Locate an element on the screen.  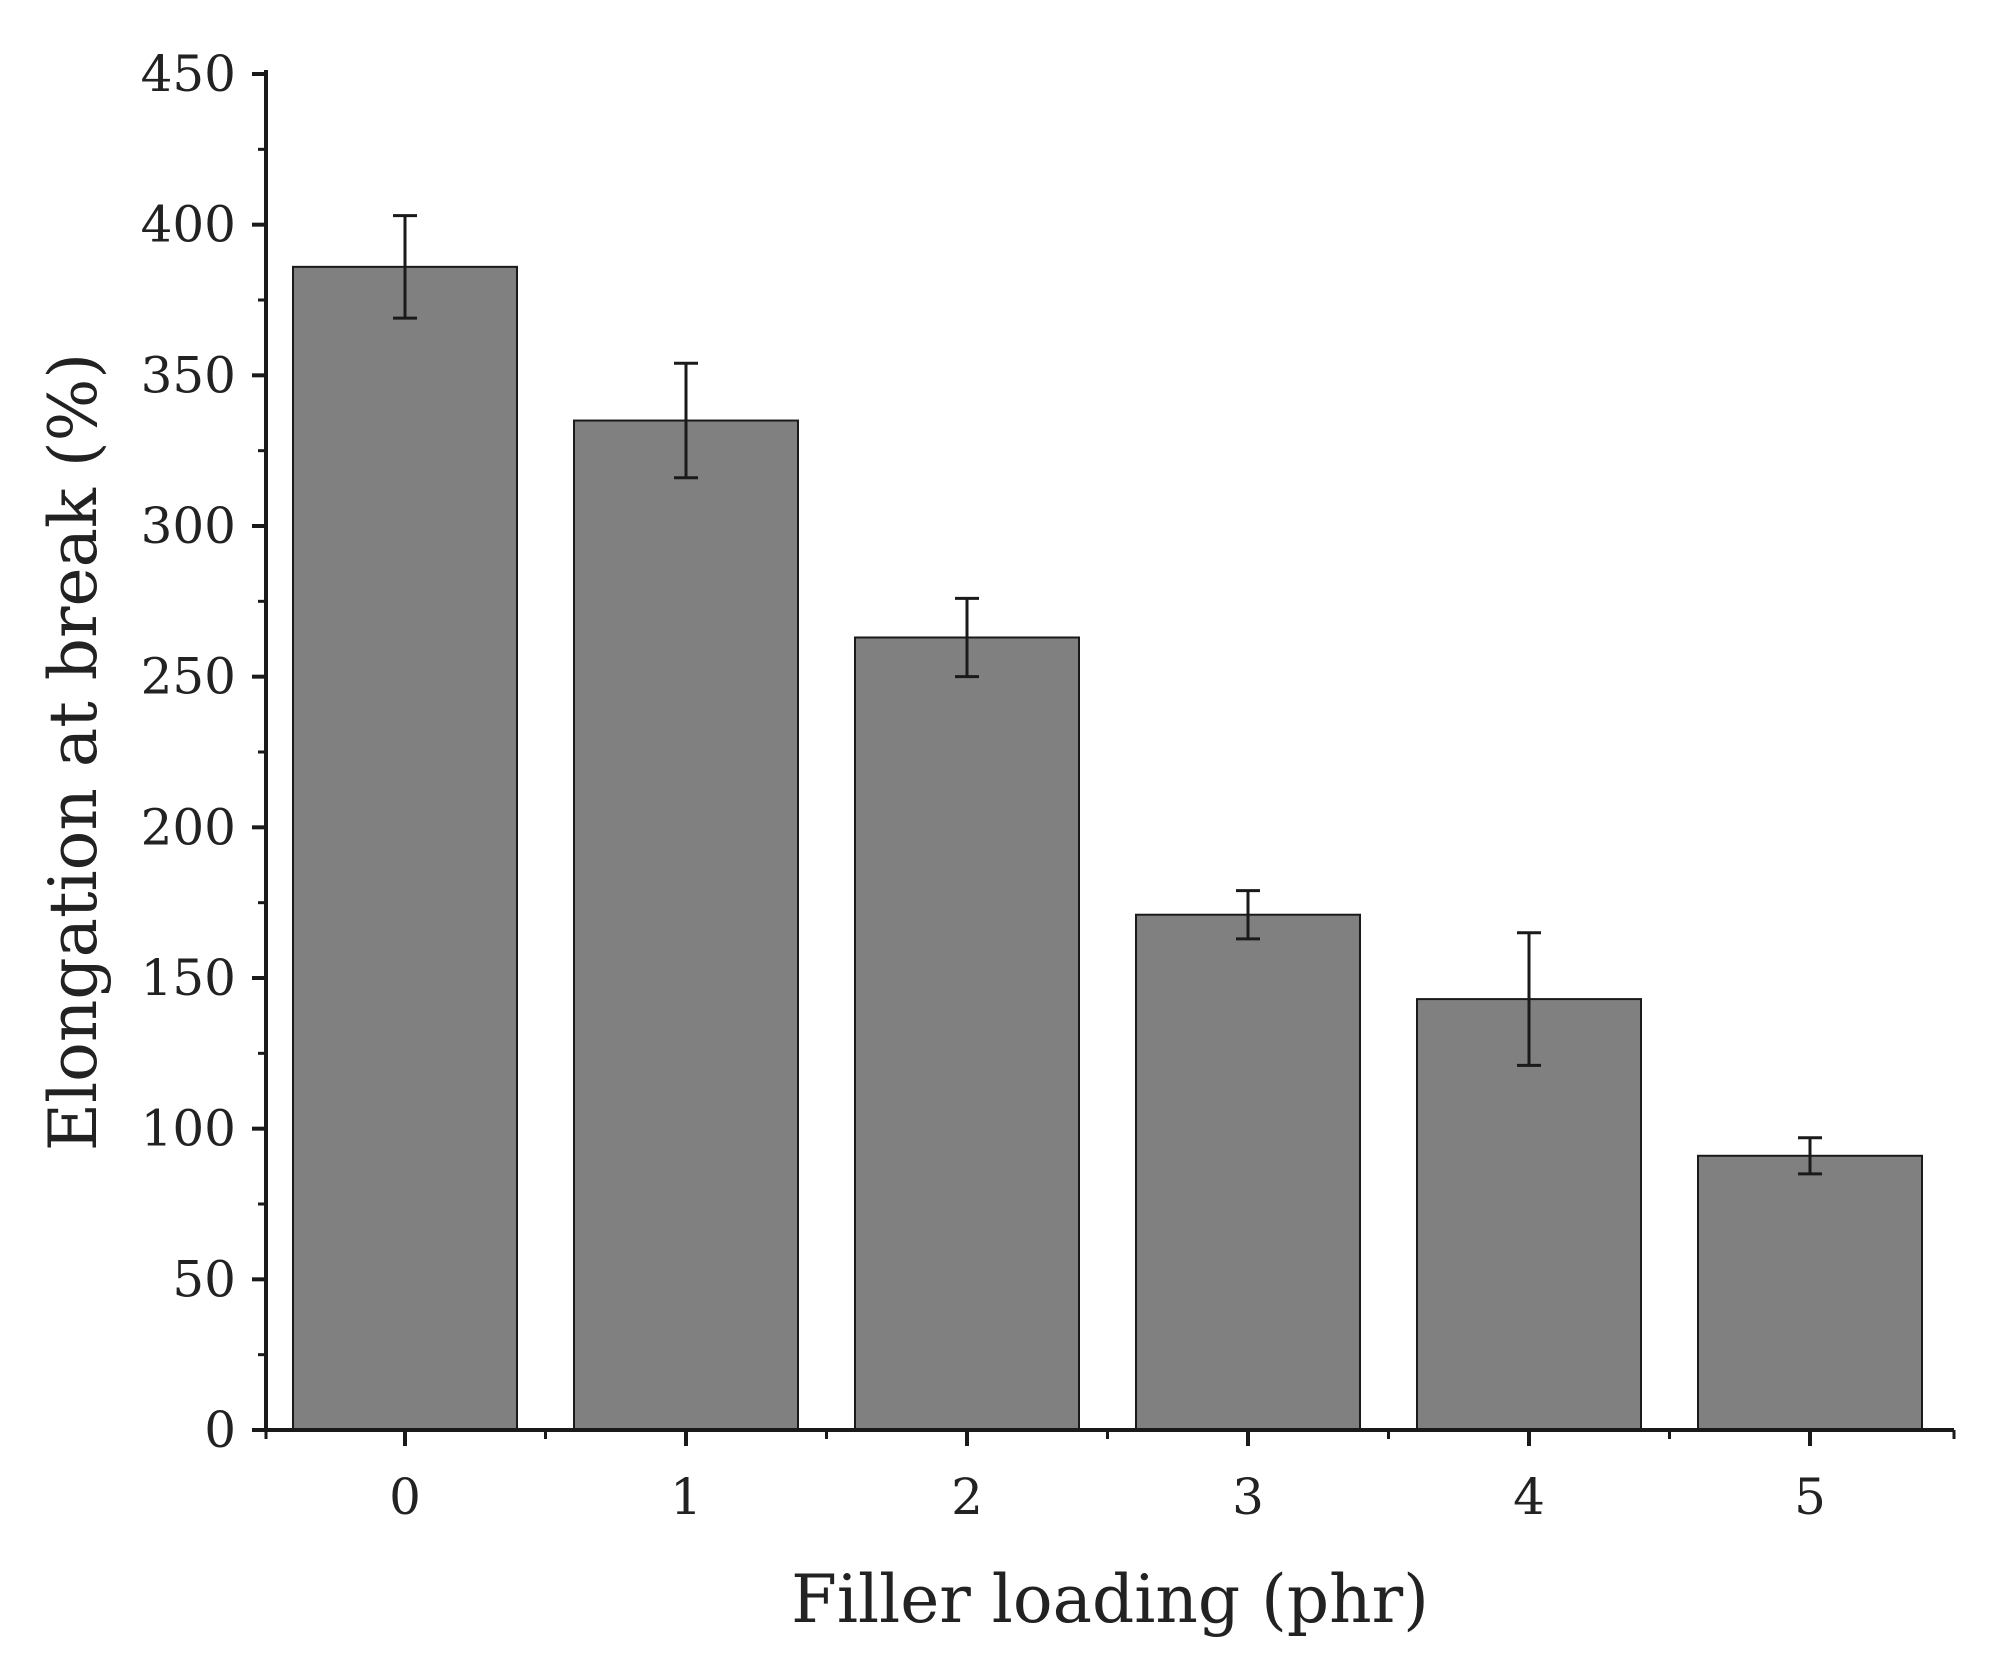
y-axis-title: Elongation at break (%) is located at coordinates (73, 752).